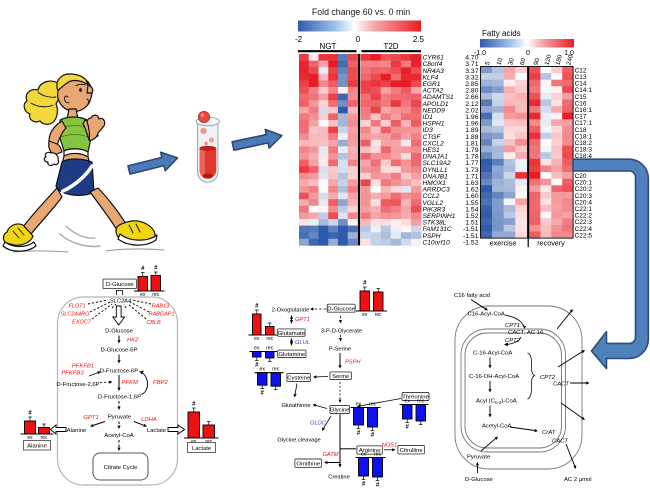 The height and width of the screenshot is (491, 650). I want to click on svg-text: Pyruvate, so click(479, 458).